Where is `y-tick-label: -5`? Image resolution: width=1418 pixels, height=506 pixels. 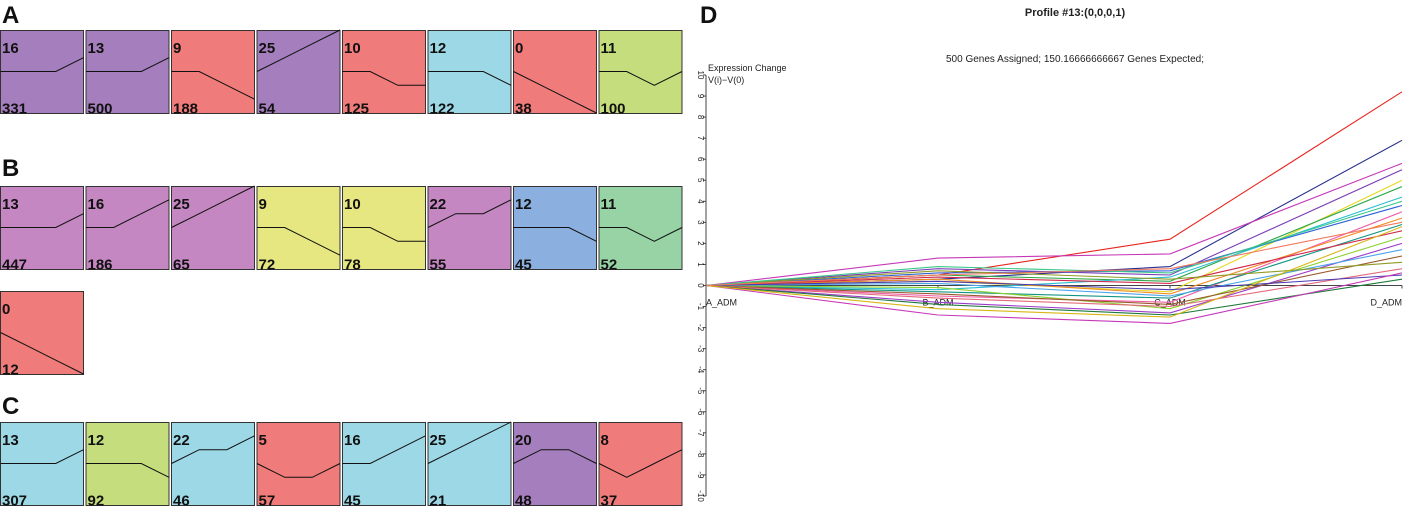
y-tick-label: -5 is located at coordinates (700, 391).